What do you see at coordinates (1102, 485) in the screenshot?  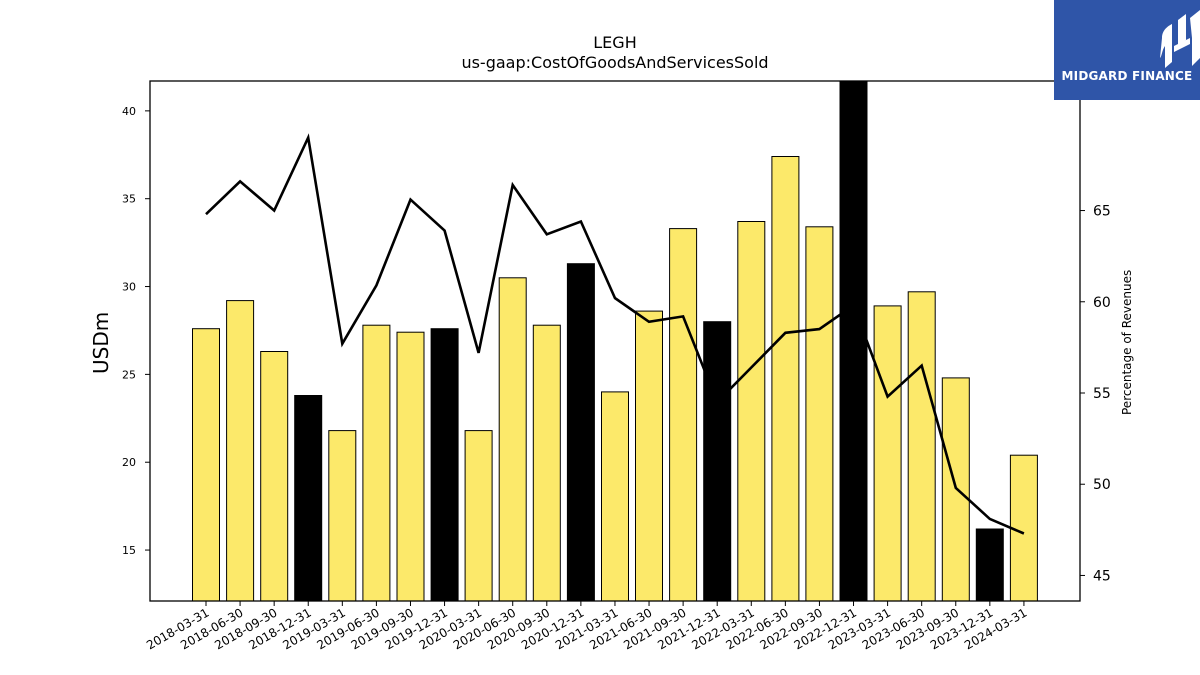 I see `y2-tick-label: 50` at bounding box center [1102, 485].